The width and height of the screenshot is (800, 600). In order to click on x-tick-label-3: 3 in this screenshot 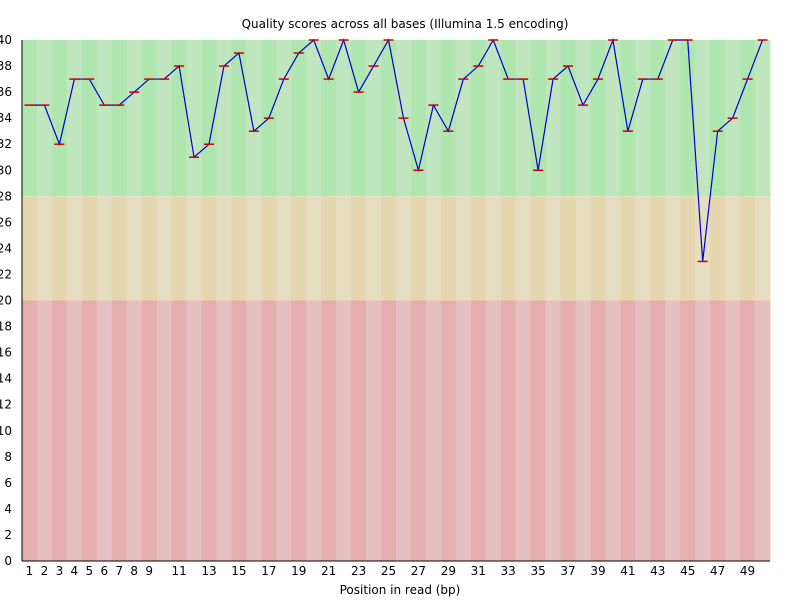, I will do `click(60, 571)`.